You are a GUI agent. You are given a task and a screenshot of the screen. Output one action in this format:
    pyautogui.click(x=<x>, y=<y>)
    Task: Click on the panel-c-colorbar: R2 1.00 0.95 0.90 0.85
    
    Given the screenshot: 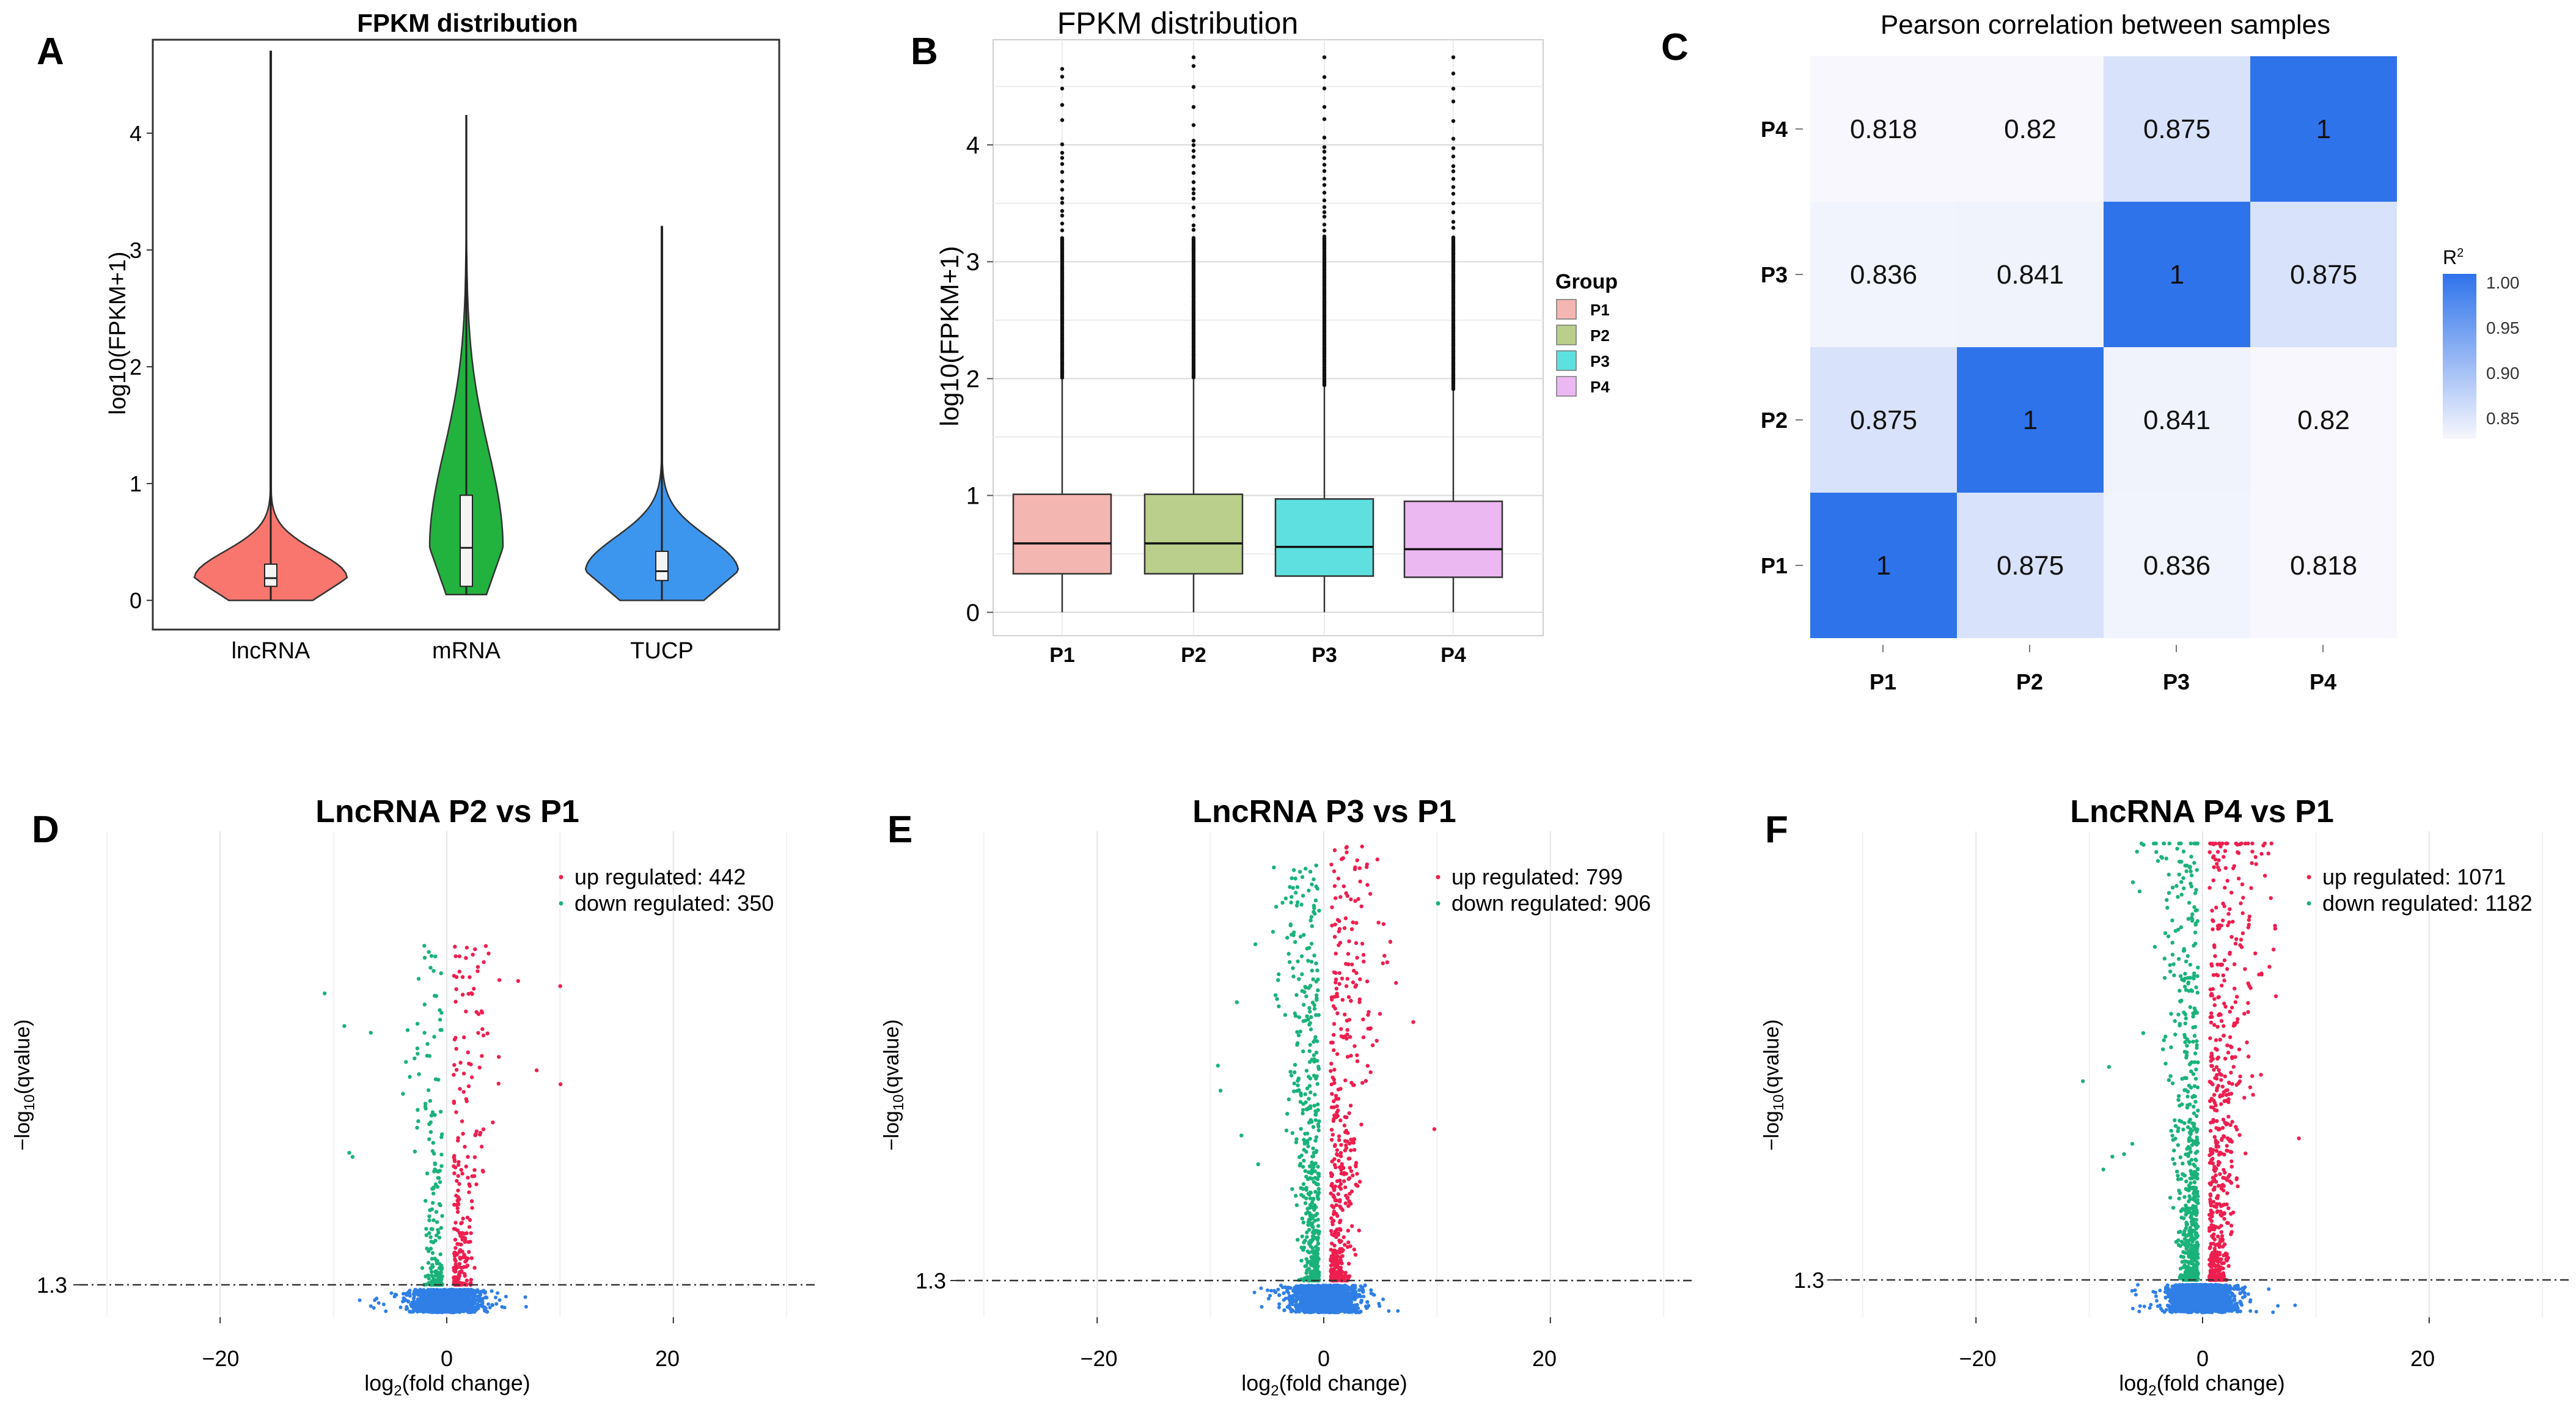 What is the action you would take?
    pyautogui.click(x=2481, y=342)
    